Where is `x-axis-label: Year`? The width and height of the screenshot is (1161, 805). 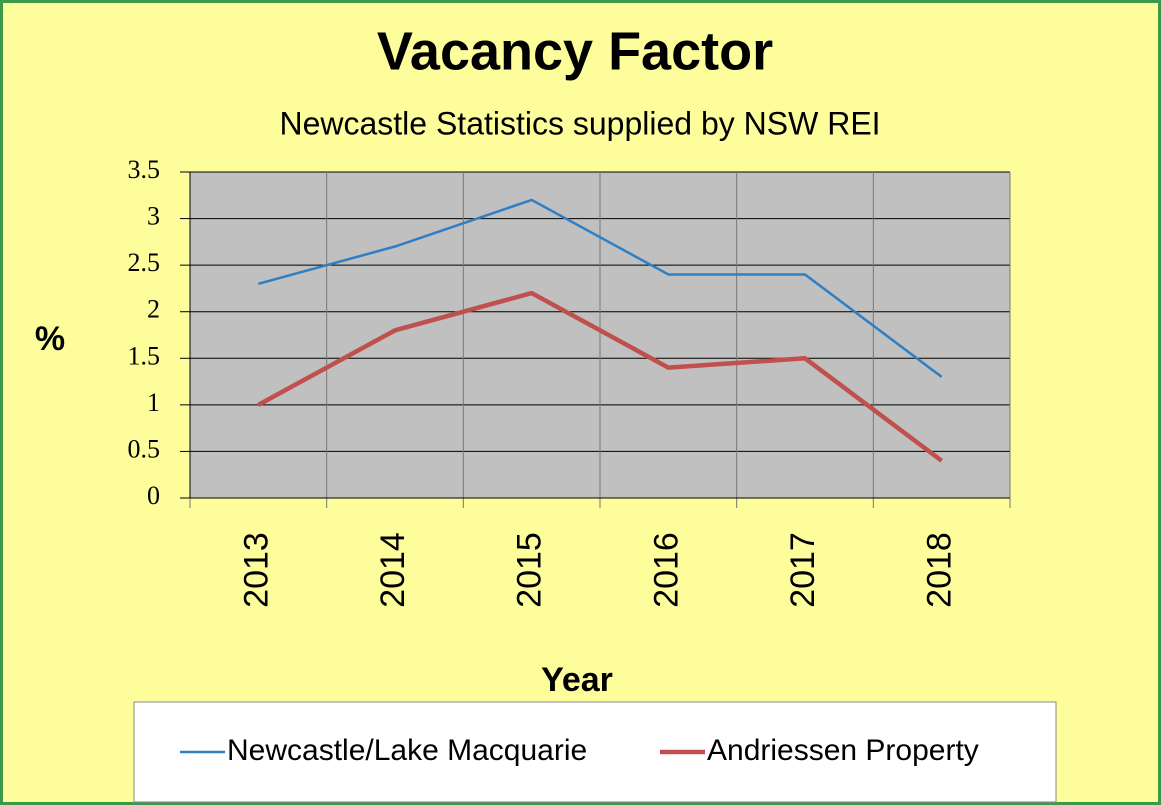
x-axis-label: Year is located at coordinates (577, 680).